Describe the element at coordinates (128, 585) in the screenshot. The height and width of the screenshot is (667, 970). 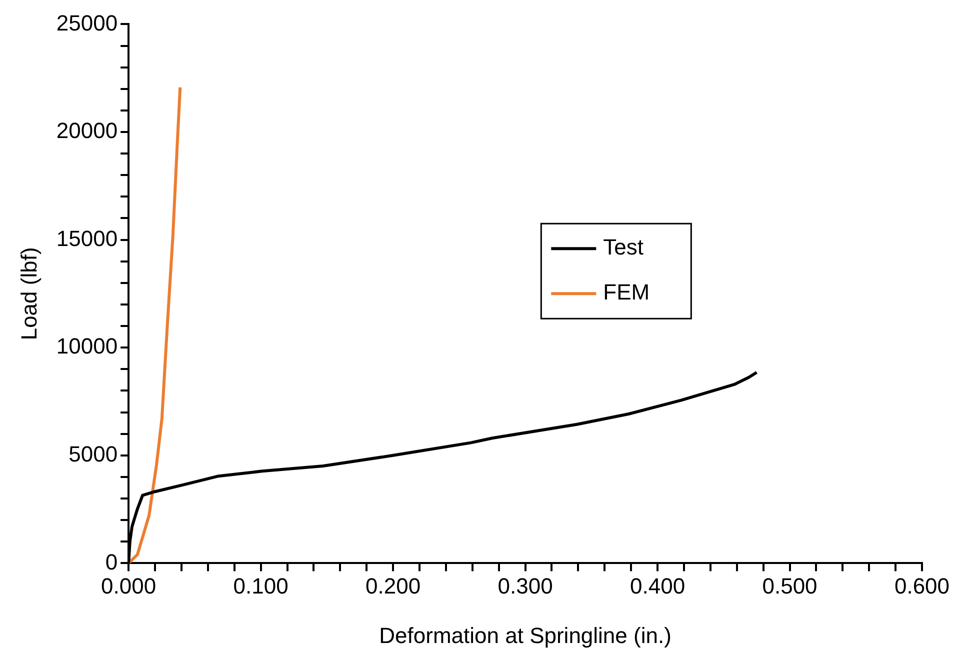
I see `x-tick-label: 0.000` at that location.